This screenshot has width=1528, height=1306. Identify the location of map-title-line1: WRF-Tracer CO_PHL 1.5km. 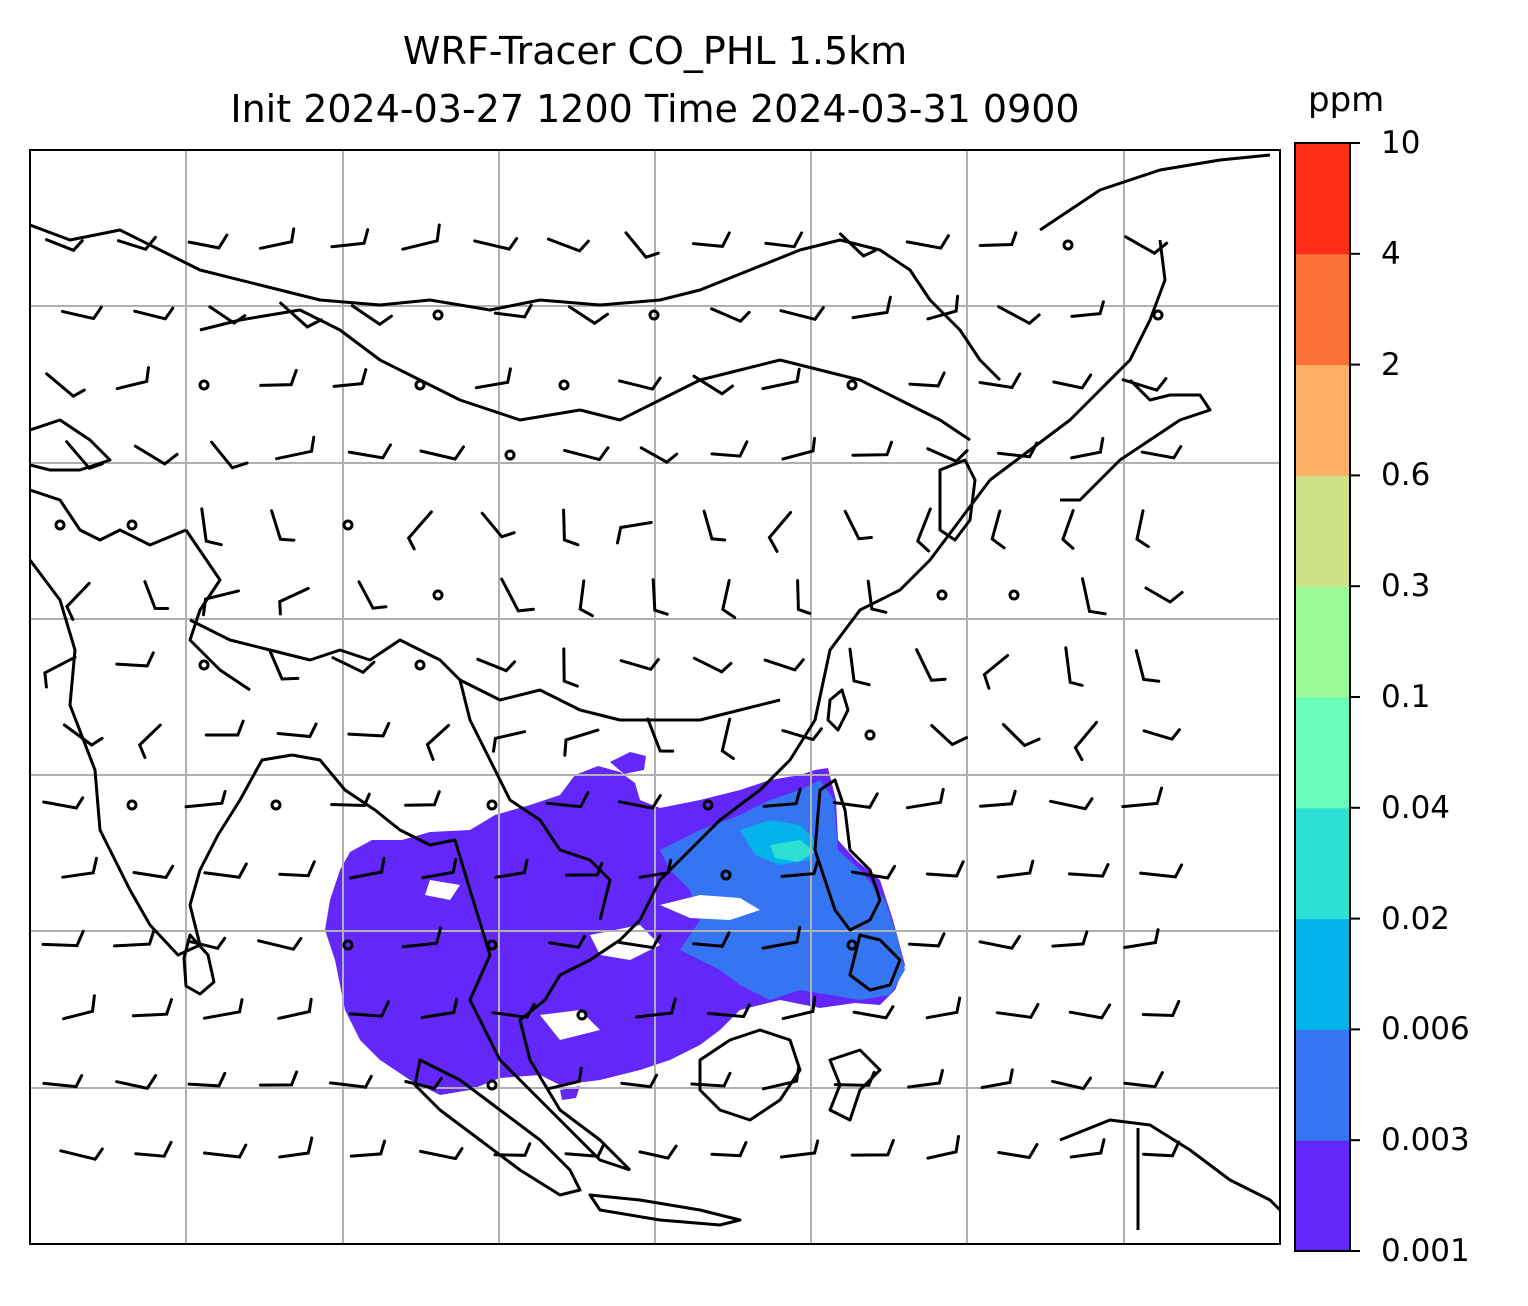
(655, 51).